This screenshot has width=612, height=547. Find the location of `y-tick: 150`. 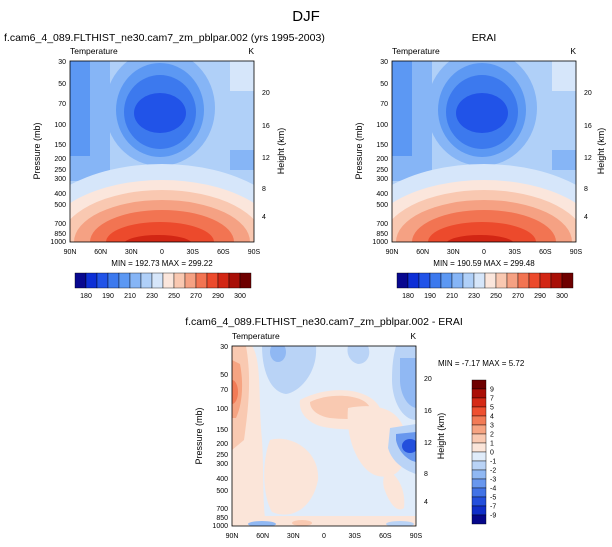

y-tick: 150 is located at coordinates (60, 145).